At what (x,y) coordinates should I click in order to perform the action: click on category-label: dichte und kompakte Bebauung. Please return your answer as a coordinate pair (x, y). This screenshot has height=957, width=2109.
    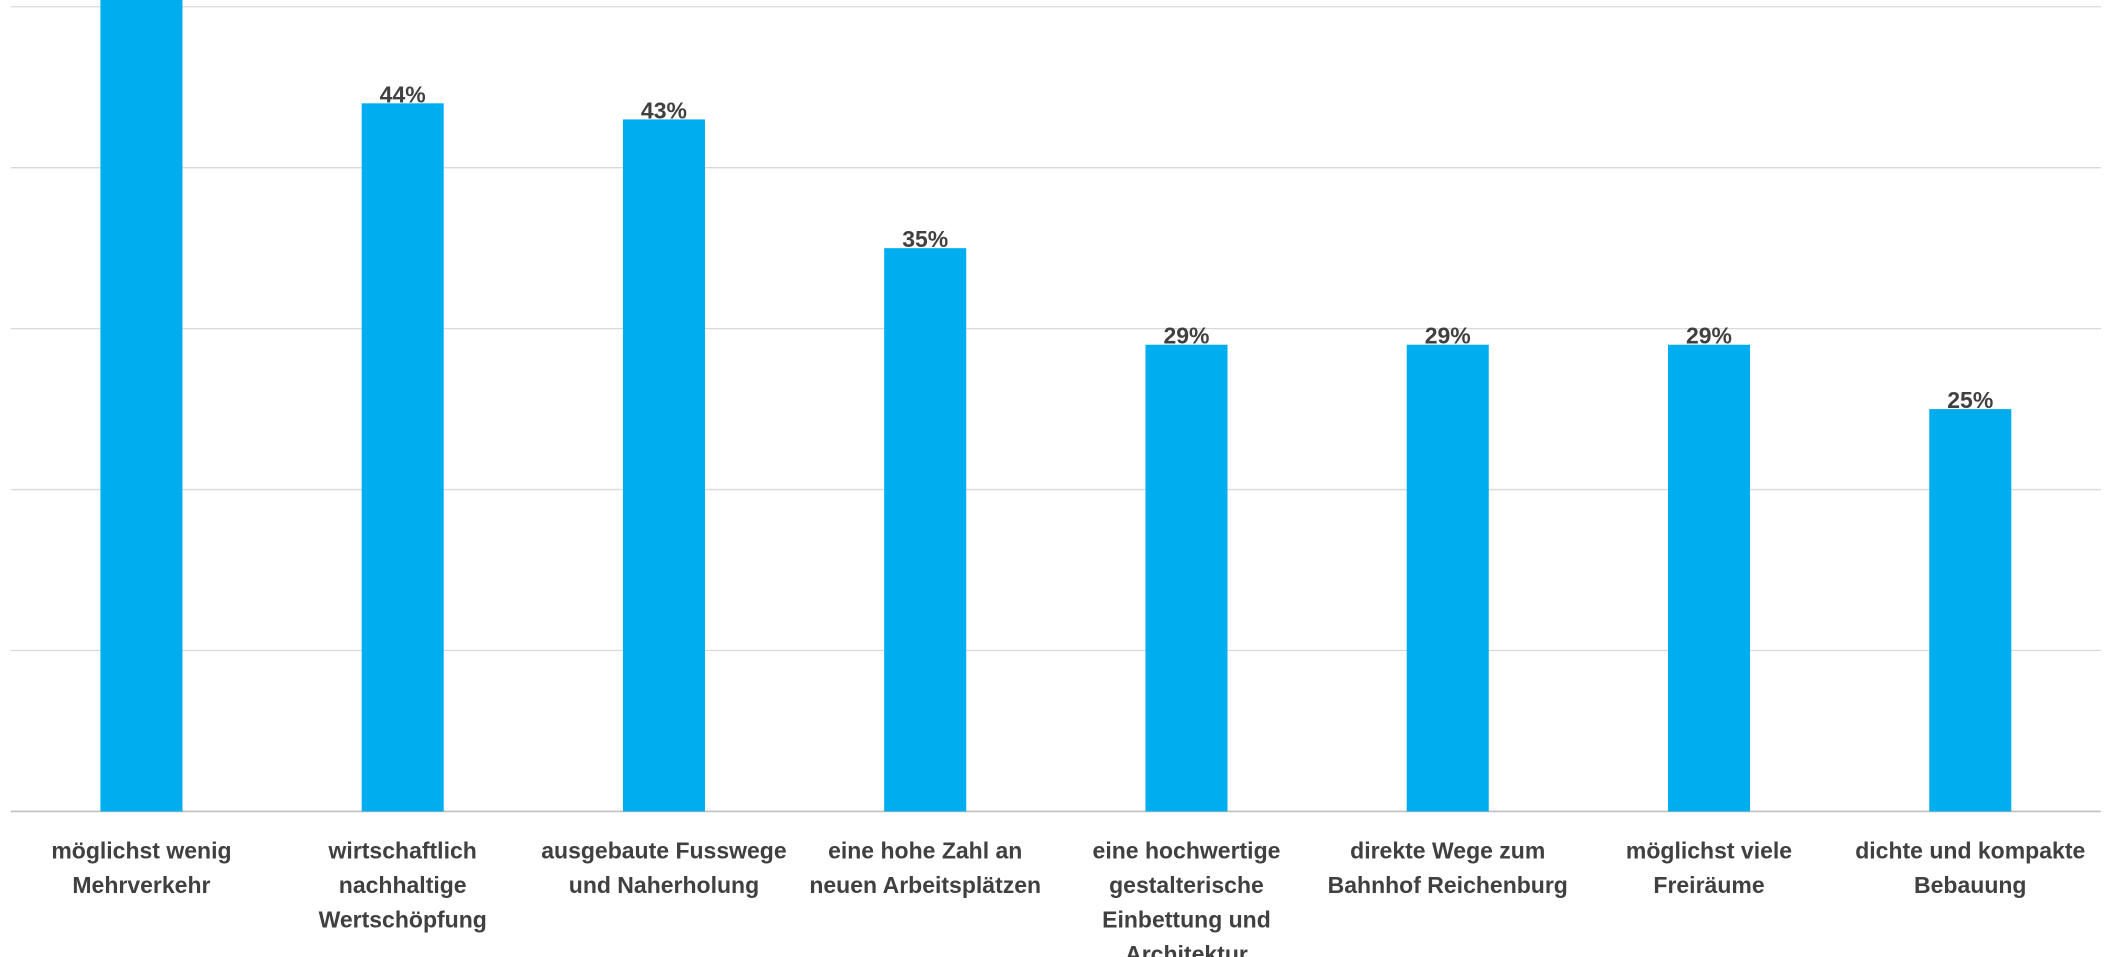
    Looking at the image, I should click on (1970, 868).